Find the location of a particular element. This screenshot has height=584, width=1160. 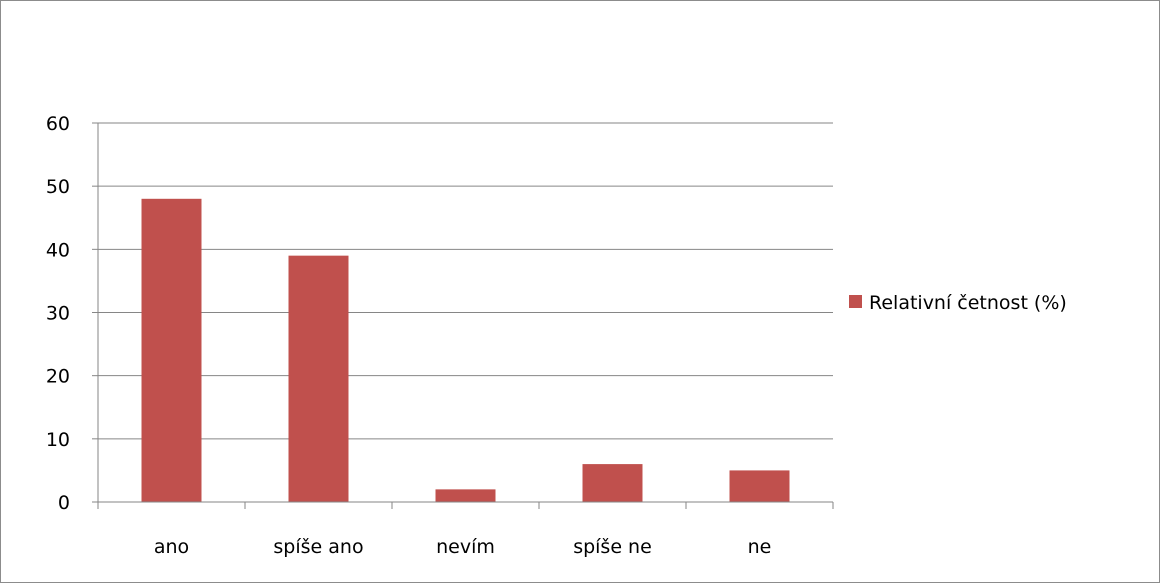

y-tick-label: 10 is located at coordinates (58, 440).